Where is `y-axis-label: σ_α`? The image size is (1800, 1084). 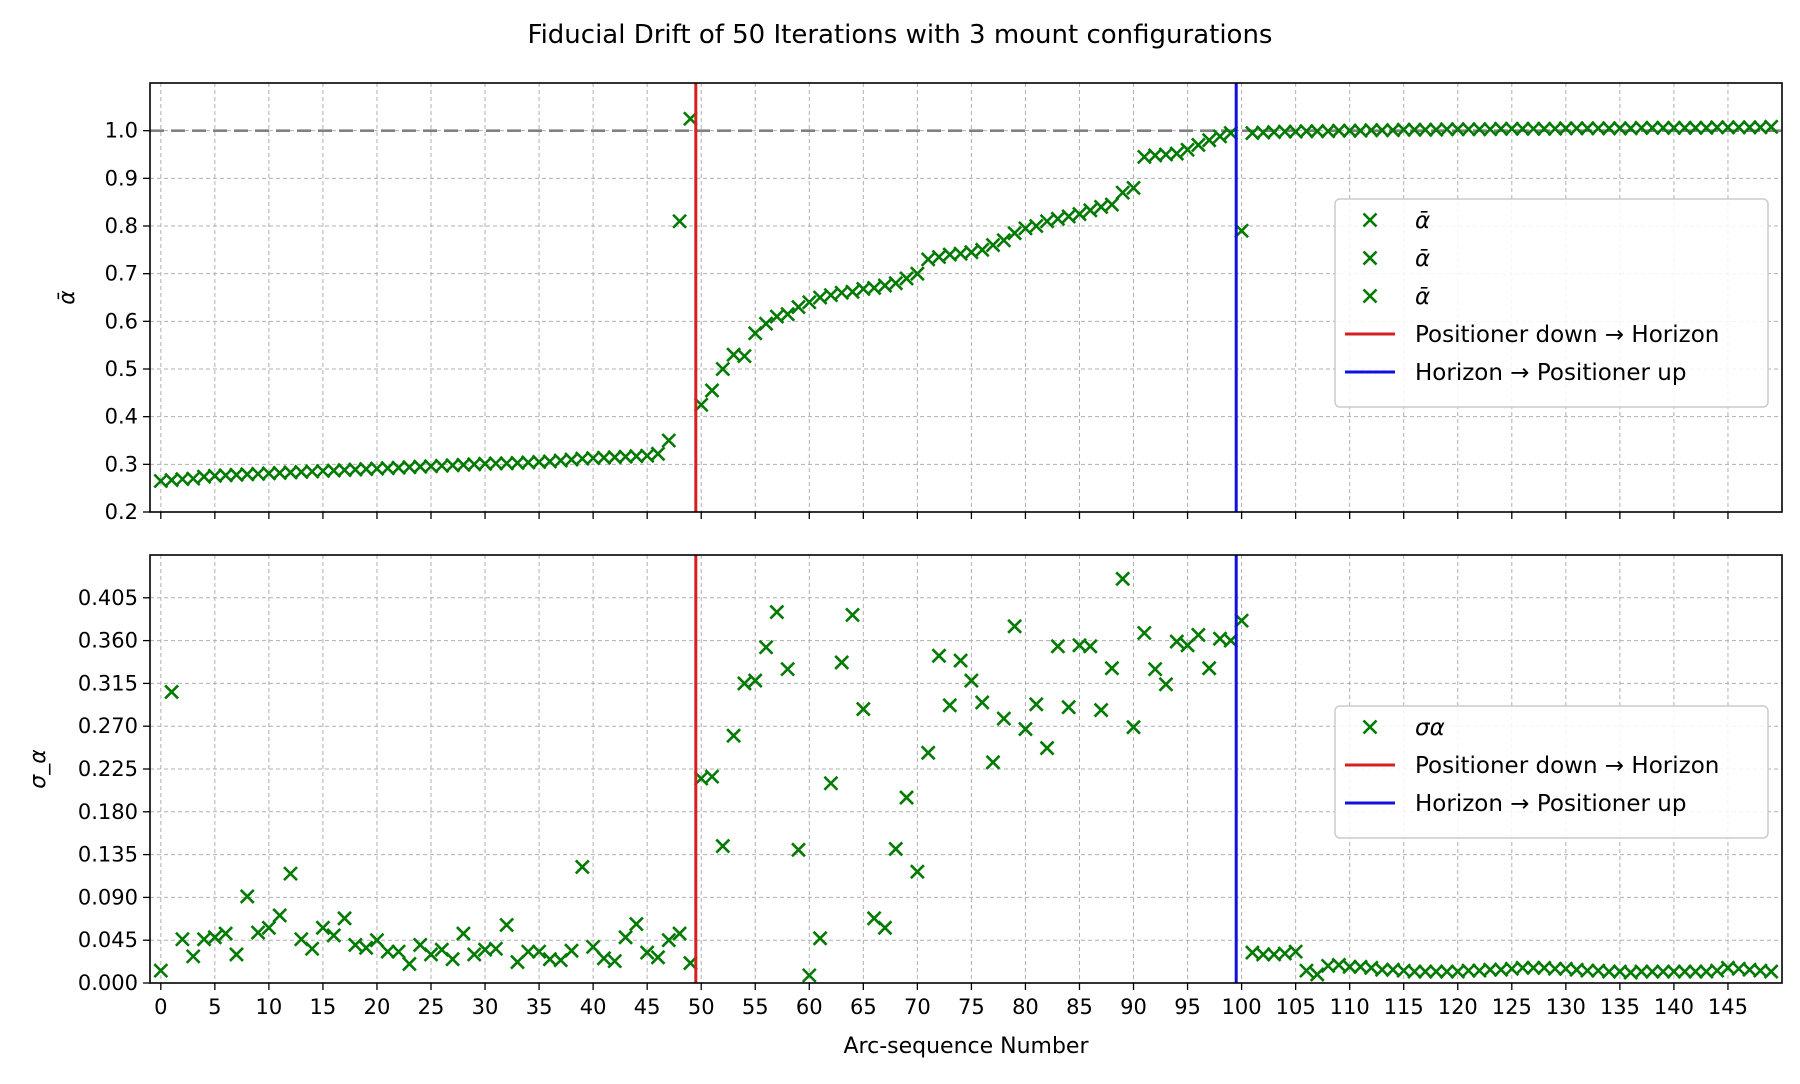
y-axis-label: σ_α is located at coordinates (38, 769).